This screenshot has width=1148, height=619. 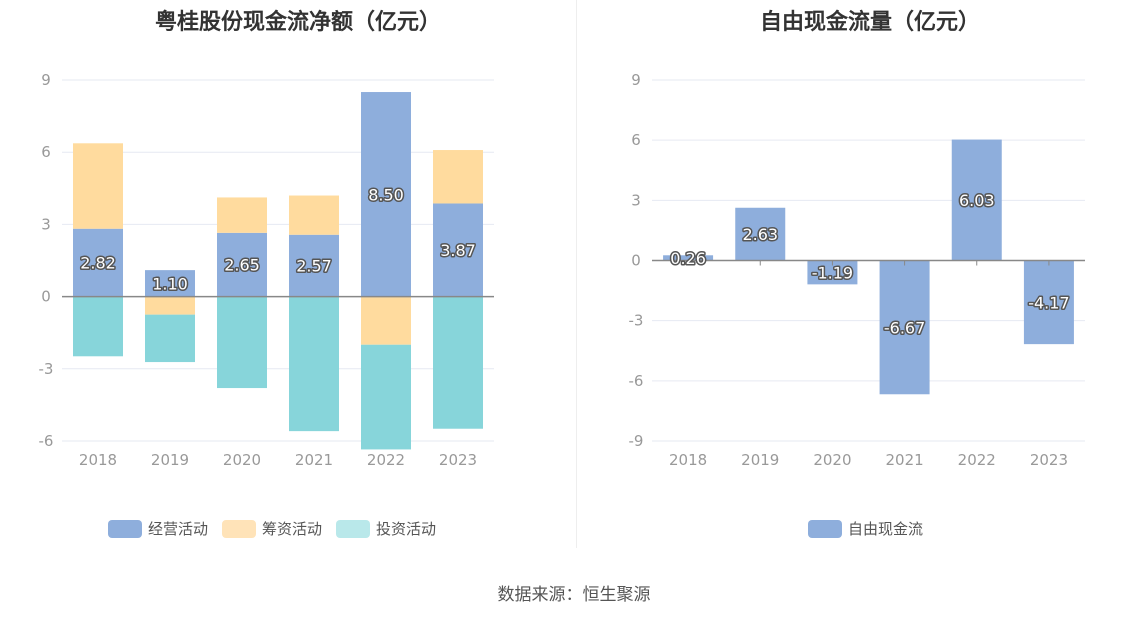 What do you see at coordinates (178, 529) in the screenshot?
I see `legend-label: 经营活动` at bounding box center [178, 529].